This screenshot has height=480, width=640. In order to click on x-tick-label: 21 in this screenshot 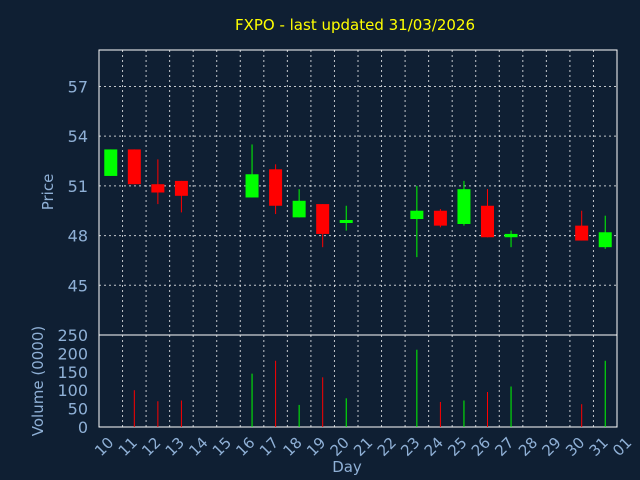, I will do `click(363, 447)`.